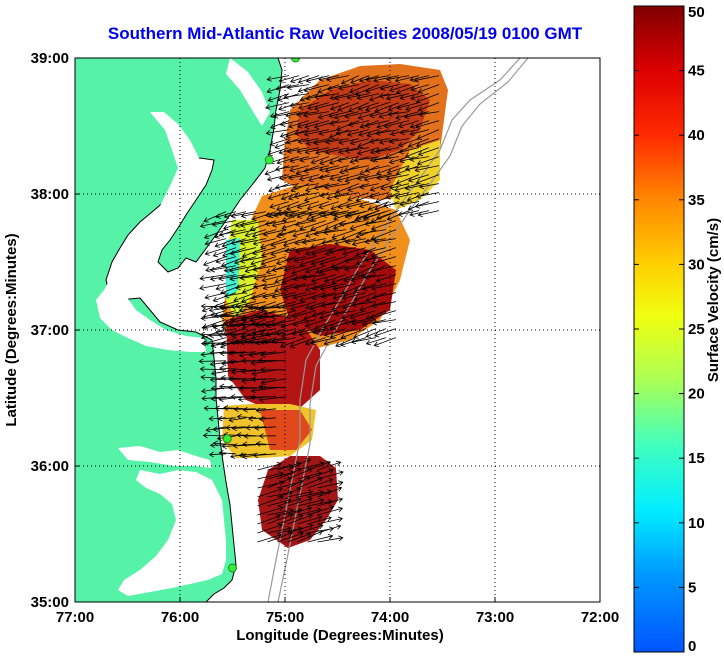 The height and width of the screenshot is (659, 724). What do you see at coordinates (340, 635) in the screenshot?
I see `x-axis-label: Longitude (Degrees:Minutes)` at bounding box center [340, 635].